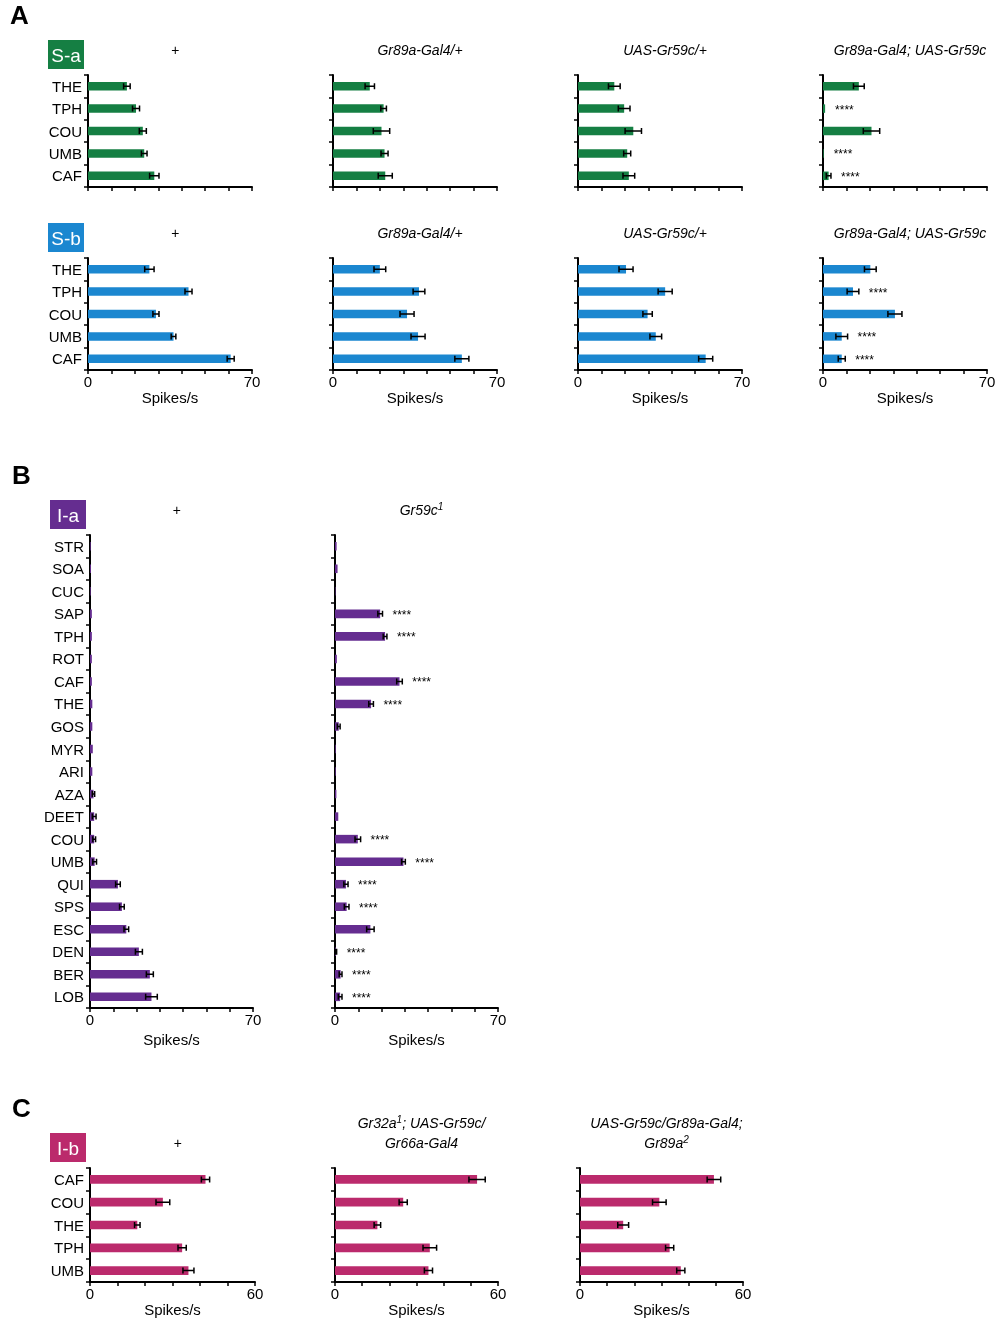 Image resolution: width=1000 pixels, height=1325 pixels. I want to click on text: C, so click(21, 1108).